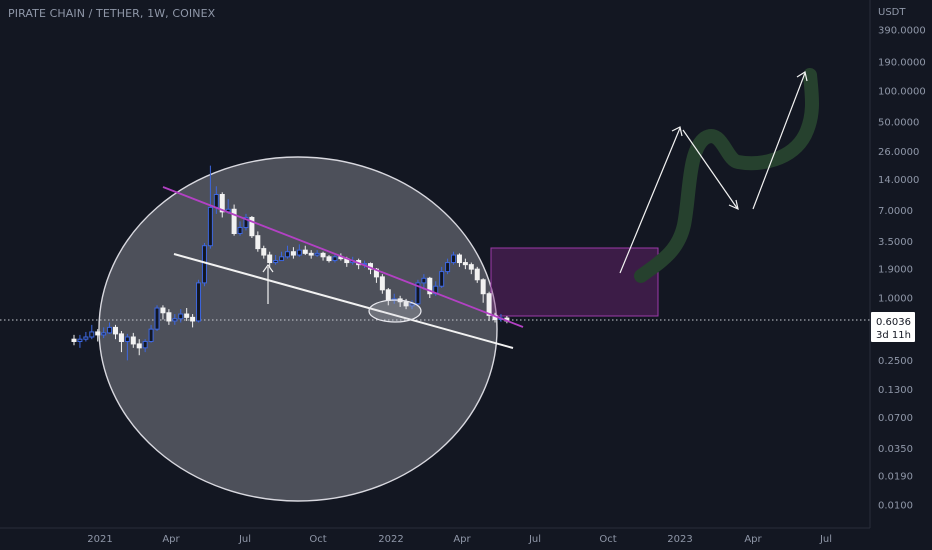 This screenshot has height=550, width=932. What do you see at coordinates (898, 152) in the screenshot?
I see `price-tick-label: 26.0000` at bounding box center [898, 152].